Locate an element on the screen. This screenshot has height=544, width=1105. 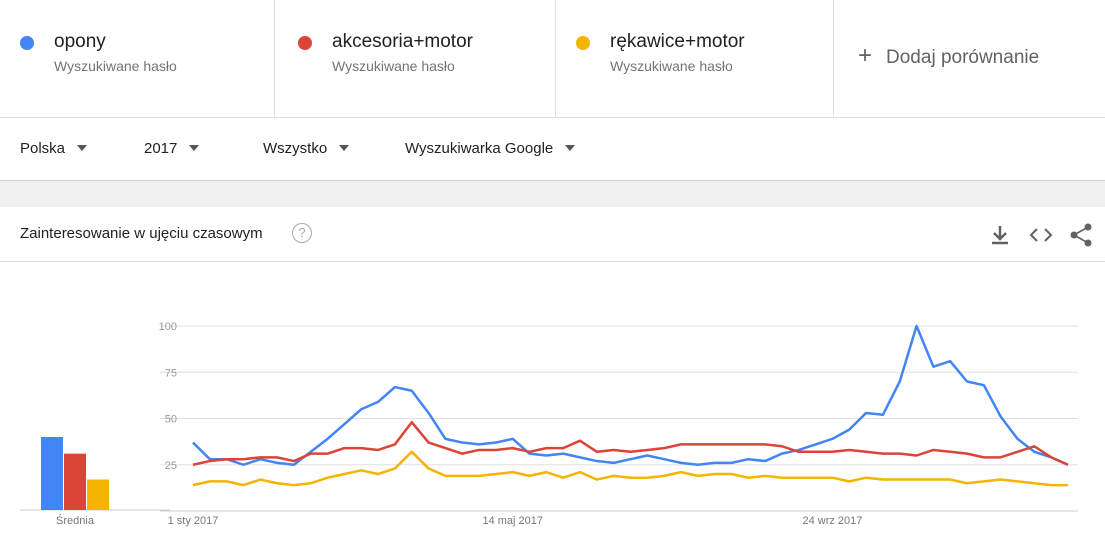
help-icon: ? is located at coordinates (302, 233).